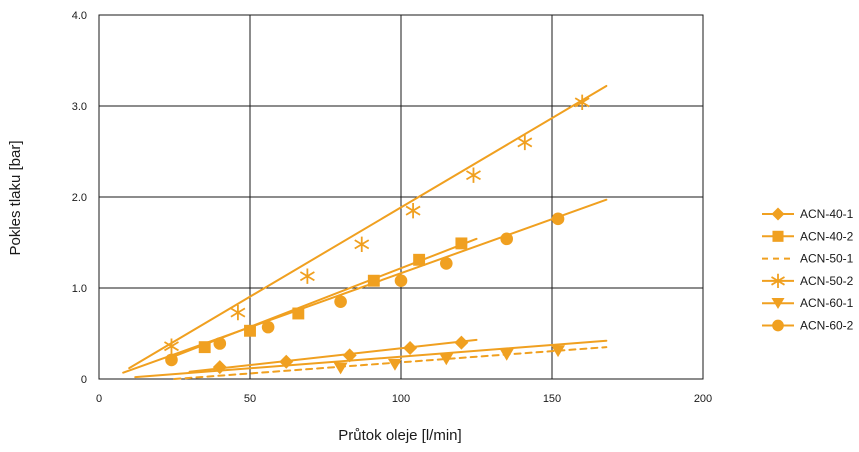  Describe the element at coordinates (827, 214) in the screenshot. I see `legend-label-acn-40-1: ACN-40-1` at that location.